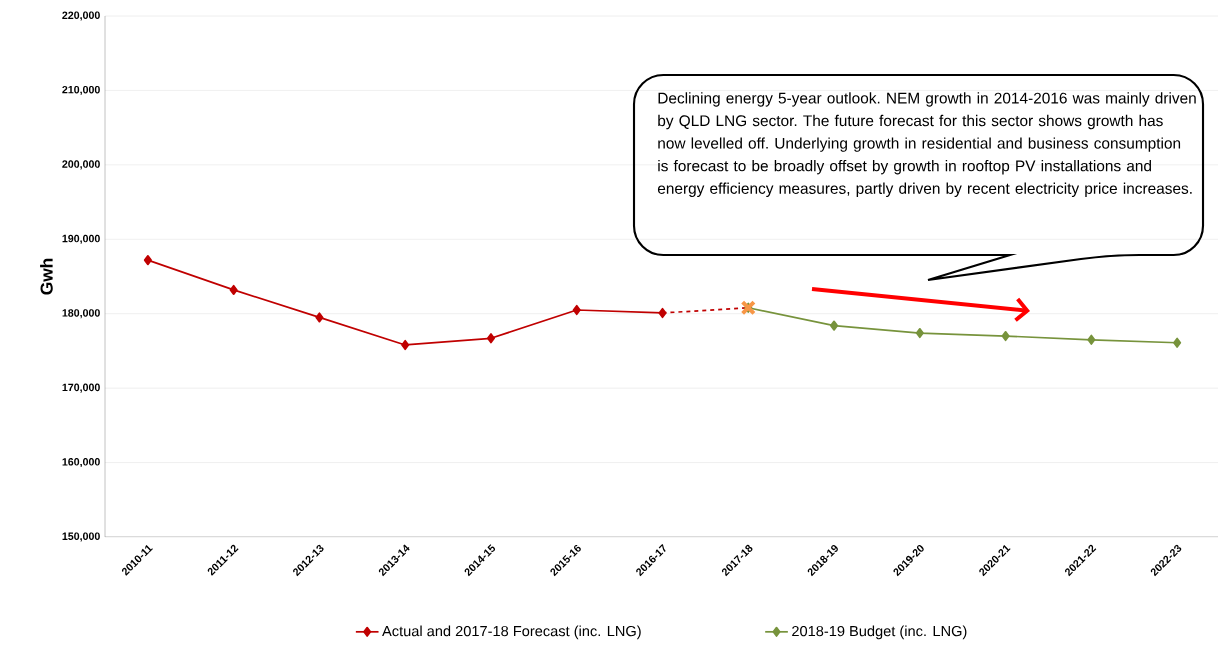 The height and width of the screenshot is (646, 1218). I want to click on y-axis-title: Gwh, so click(46, 276).